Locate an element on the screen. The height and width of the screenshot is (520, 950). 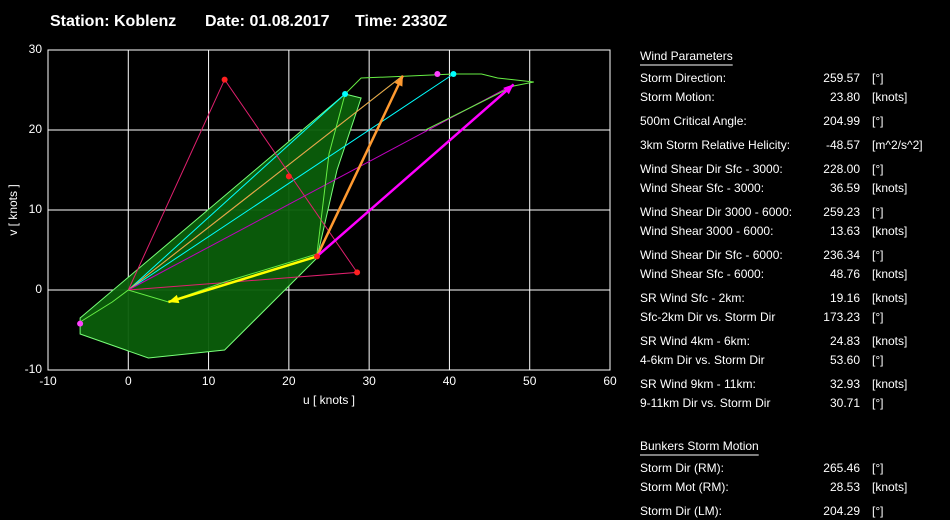
param-label: SR Wind 9km - 11km: is located at coordinates (698, 384).